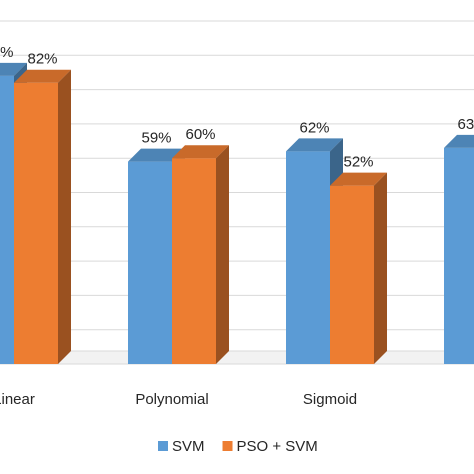 The image size is (474, 474). What do you see at coordinates (200, 134) in the screenshot?
I see `data-label: 60%` at bounding box center [200, 134].